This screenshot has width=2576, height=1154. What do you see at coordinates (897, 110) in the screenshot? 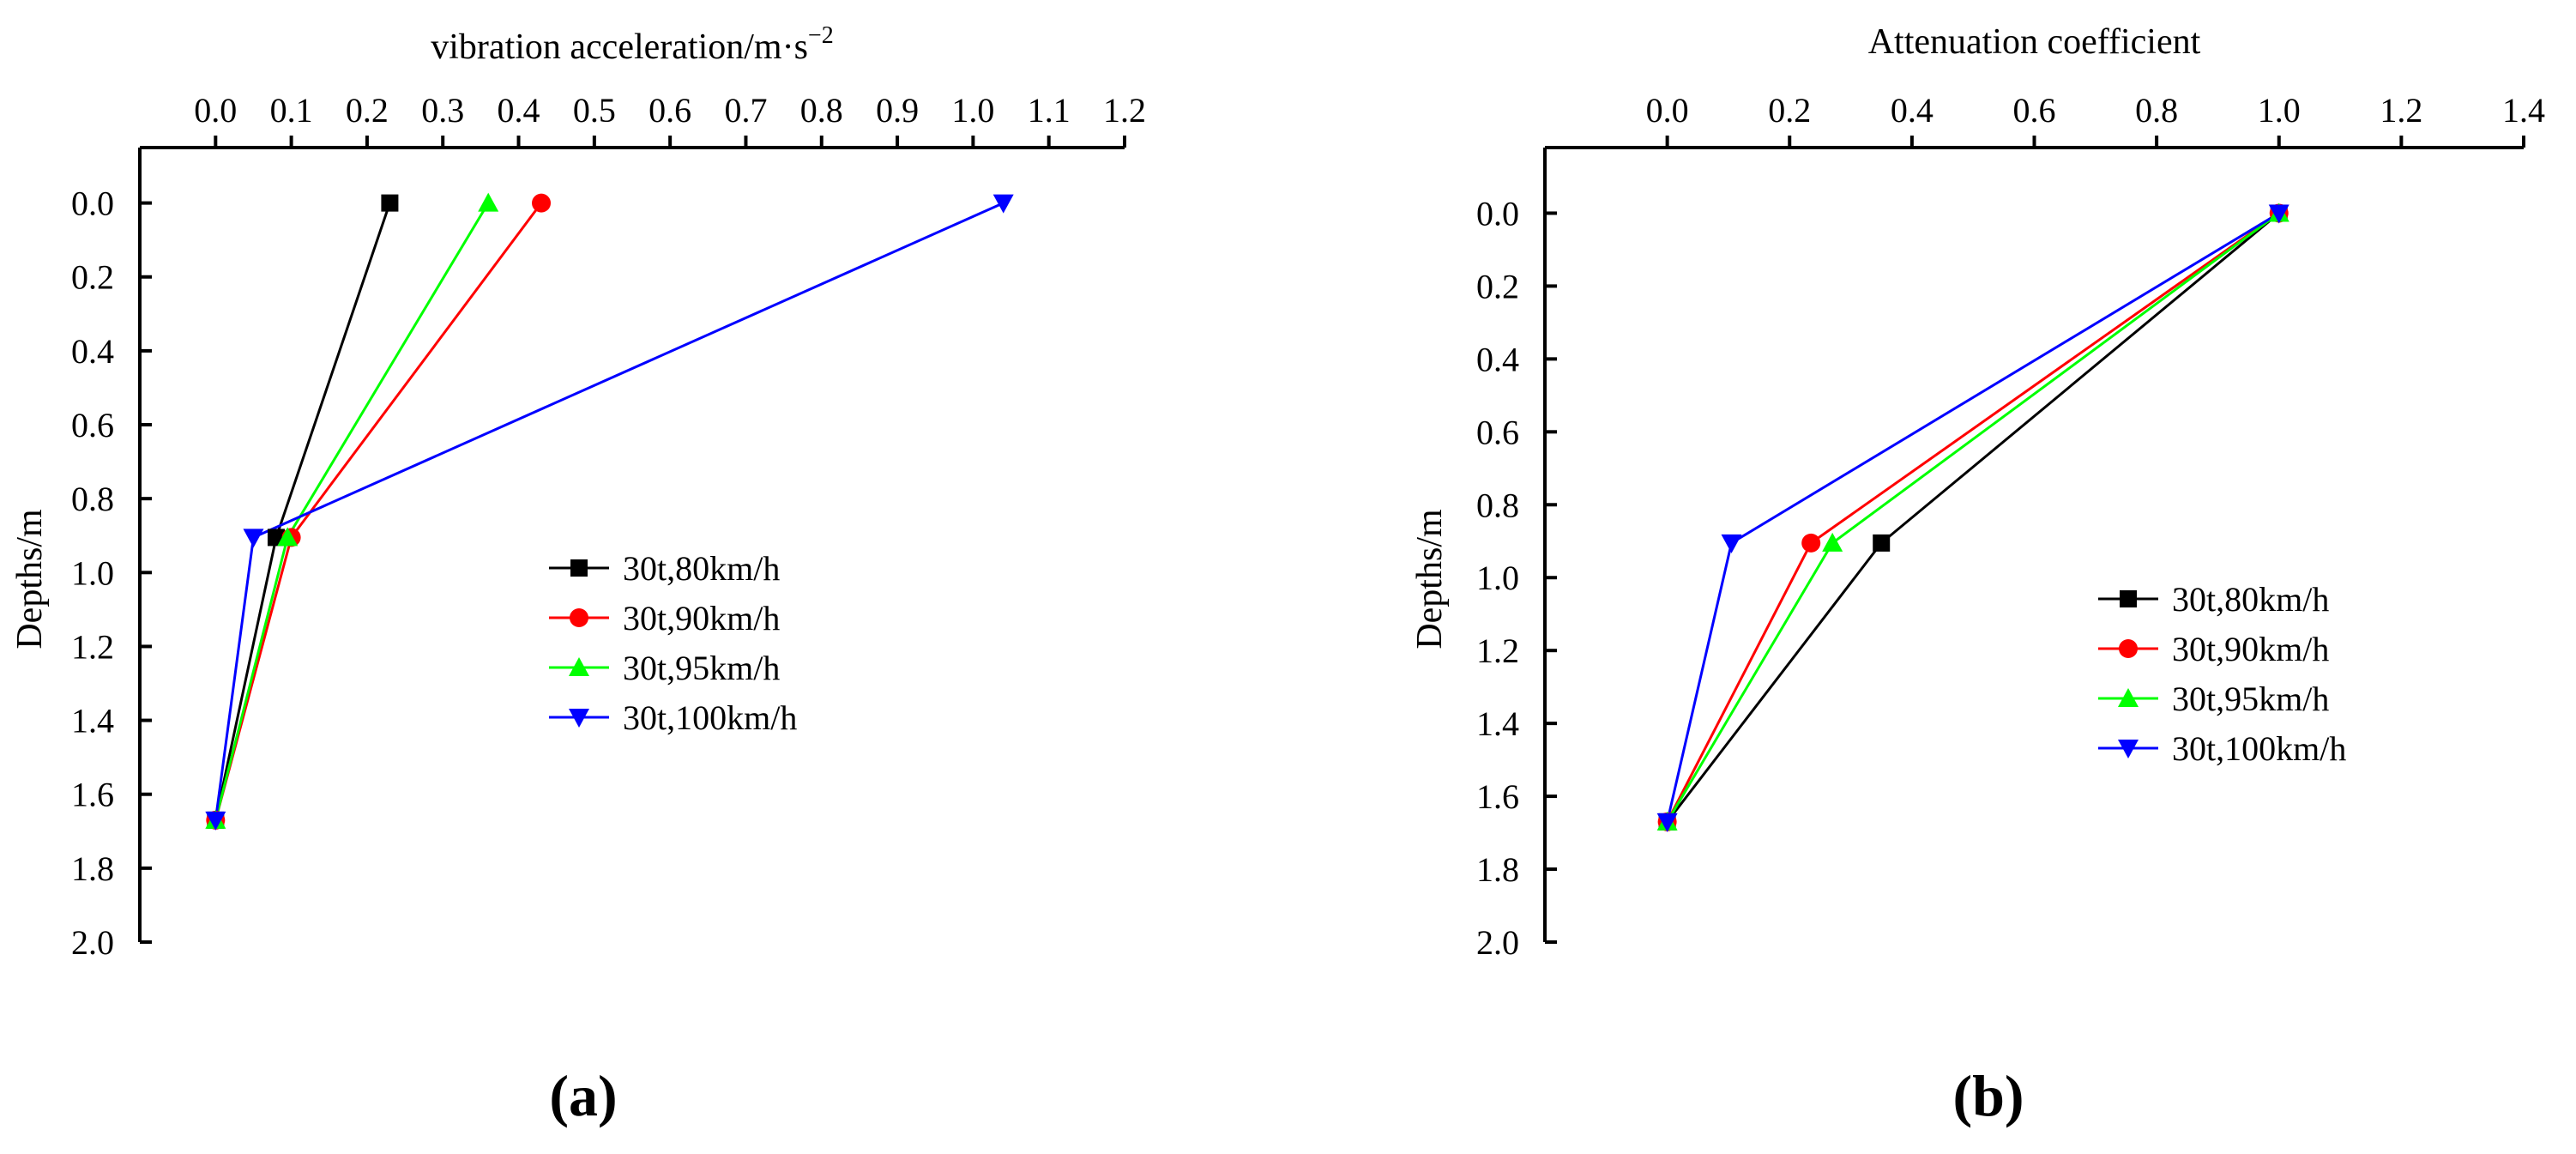
I see `x-tick-label: 0.9` at bounding box center [897, 110].